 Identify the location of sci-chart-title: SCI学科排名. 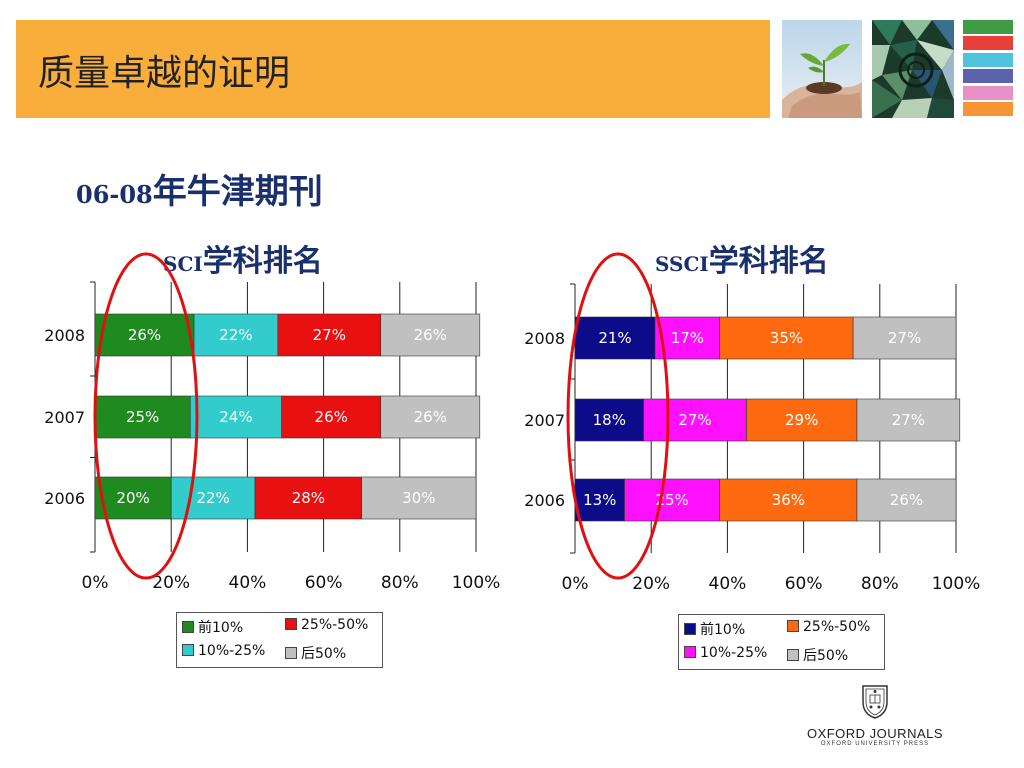
(243, 258).